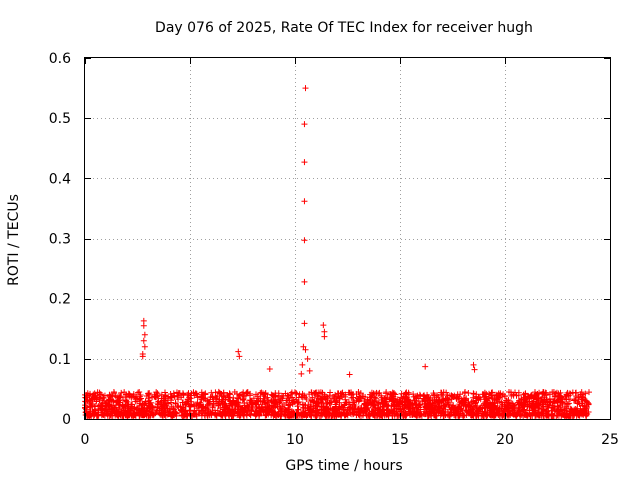 This screenshot has height=480, width=640. I want to click on y-tick-label: 0.2, so click(60, 300).